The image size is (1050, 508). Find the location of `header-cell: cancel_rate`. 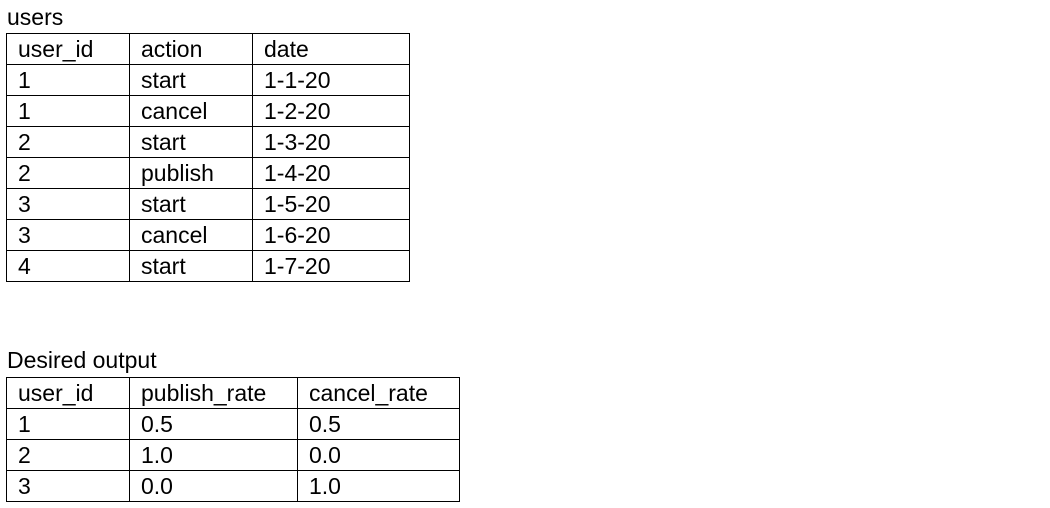

header-cell: cancel_rate is located at coordinates (378, 393).